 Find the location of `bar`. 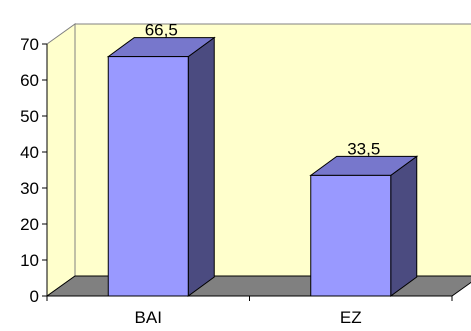

bar is located at coordinates (364, 226).